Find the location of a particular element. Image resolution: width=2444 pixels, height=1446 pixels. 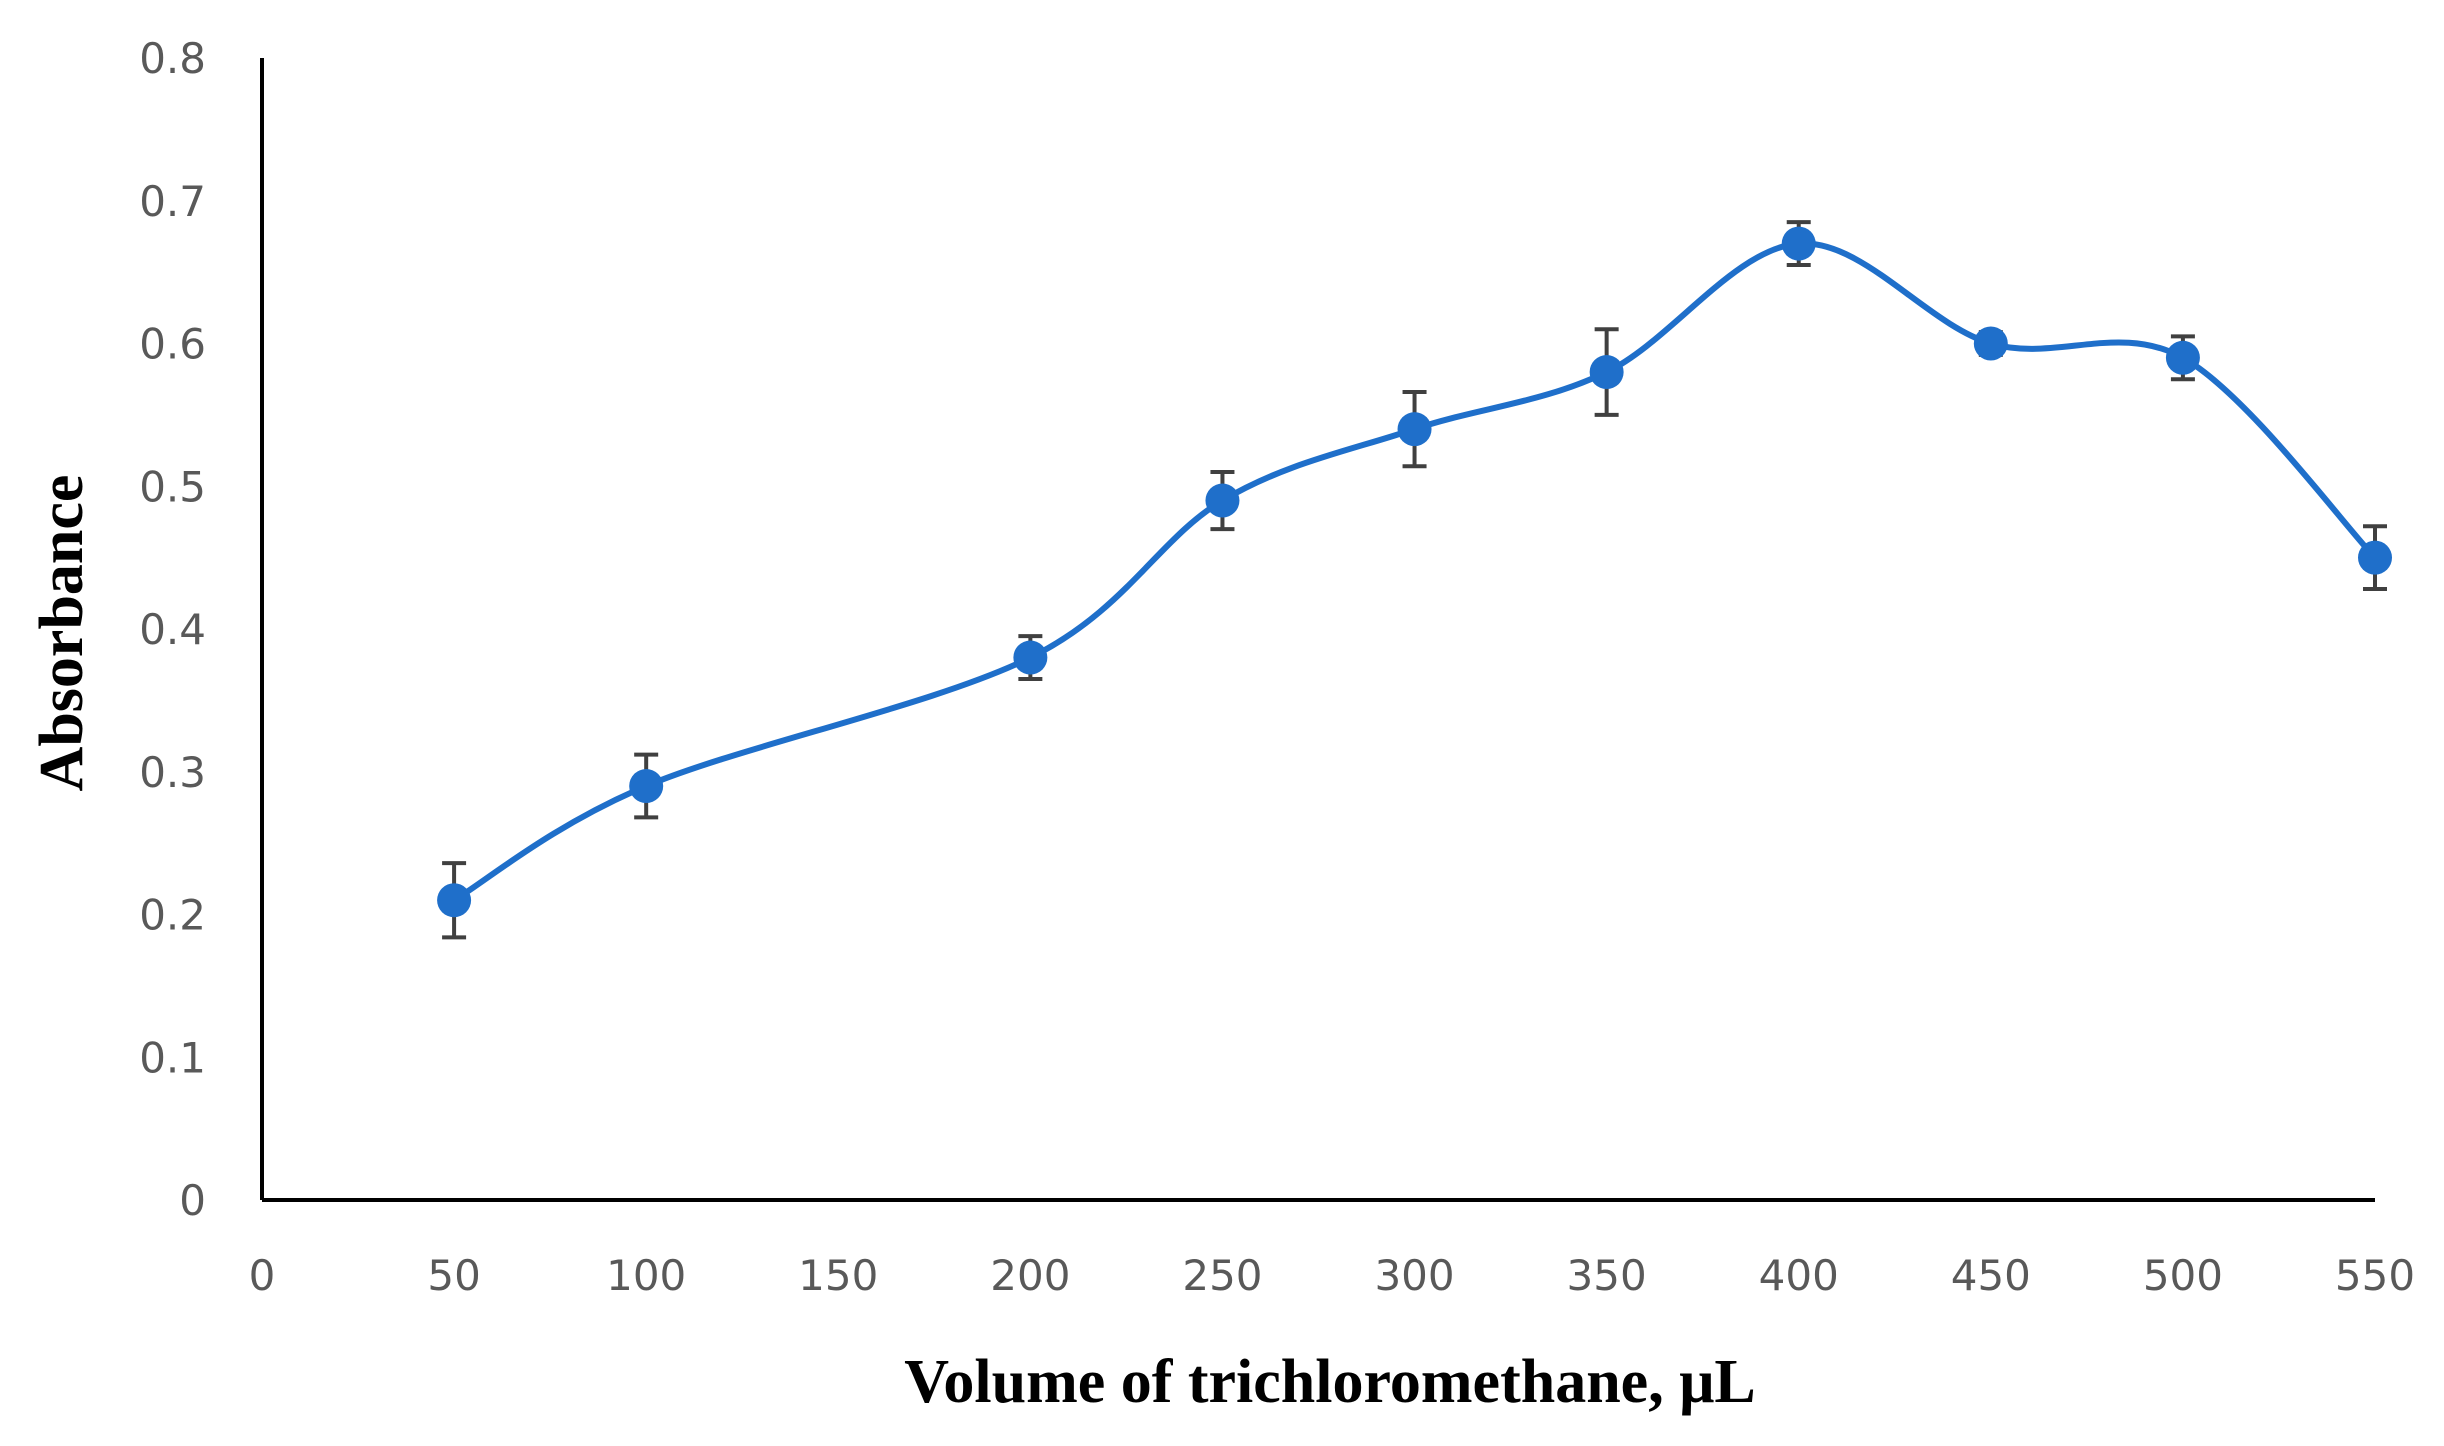

x-tick-label: 150 is located at coordinates (838, 1275).